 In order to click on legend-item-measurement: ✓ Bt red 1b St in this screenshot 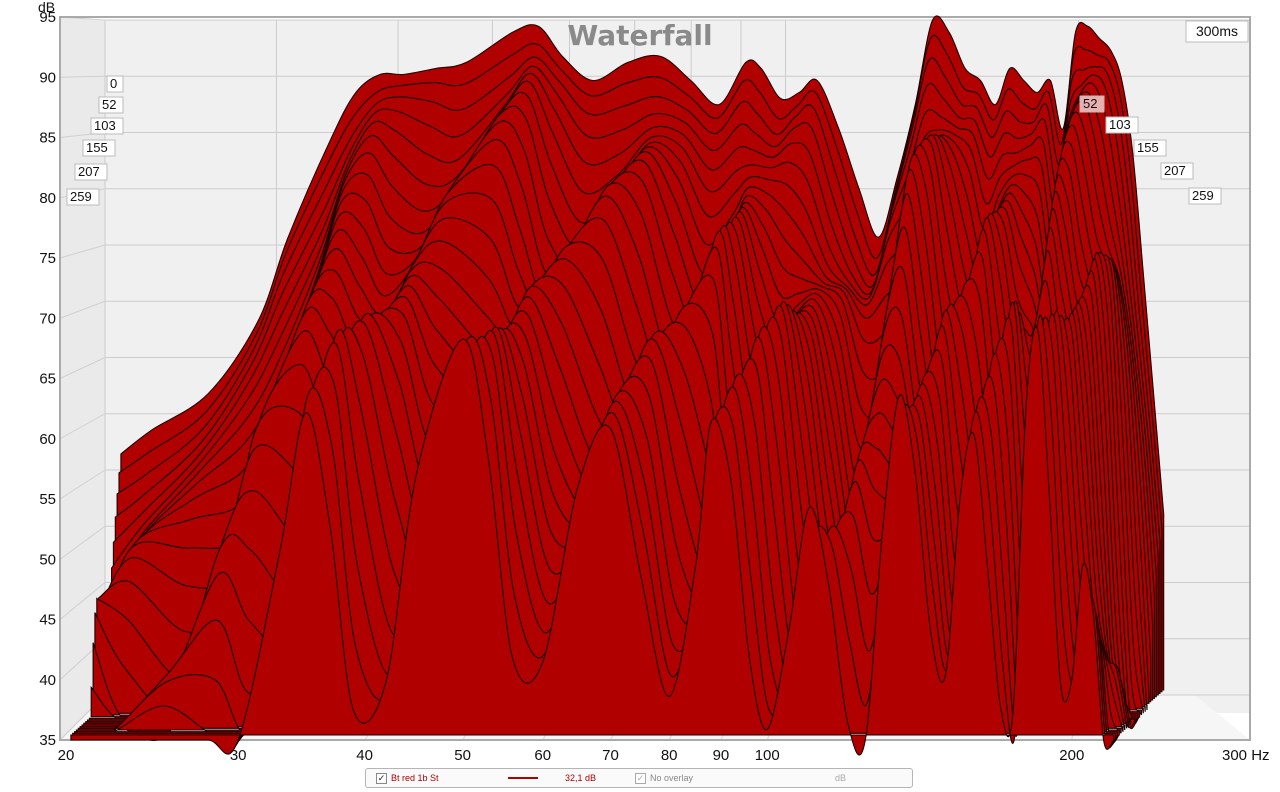, I will do `click(441, 778)`.